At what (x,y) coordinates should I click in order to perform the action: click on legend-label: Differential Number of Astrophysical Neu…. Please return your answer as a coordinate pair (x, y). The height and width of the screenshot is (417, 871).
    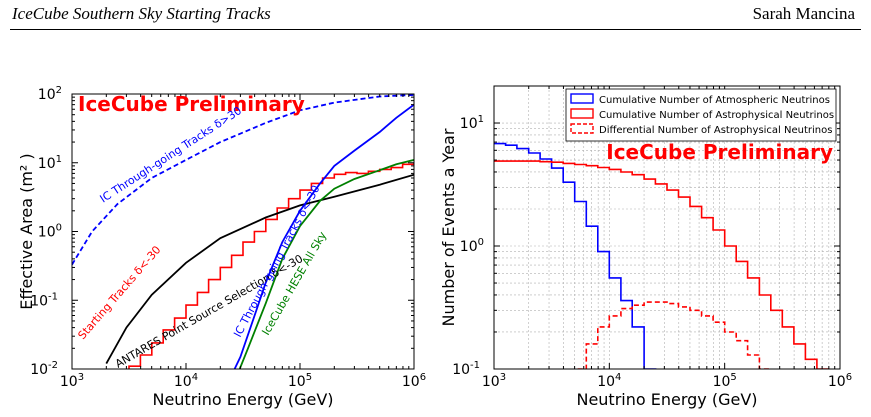
    Looking at the image, I should click on (715, 130).